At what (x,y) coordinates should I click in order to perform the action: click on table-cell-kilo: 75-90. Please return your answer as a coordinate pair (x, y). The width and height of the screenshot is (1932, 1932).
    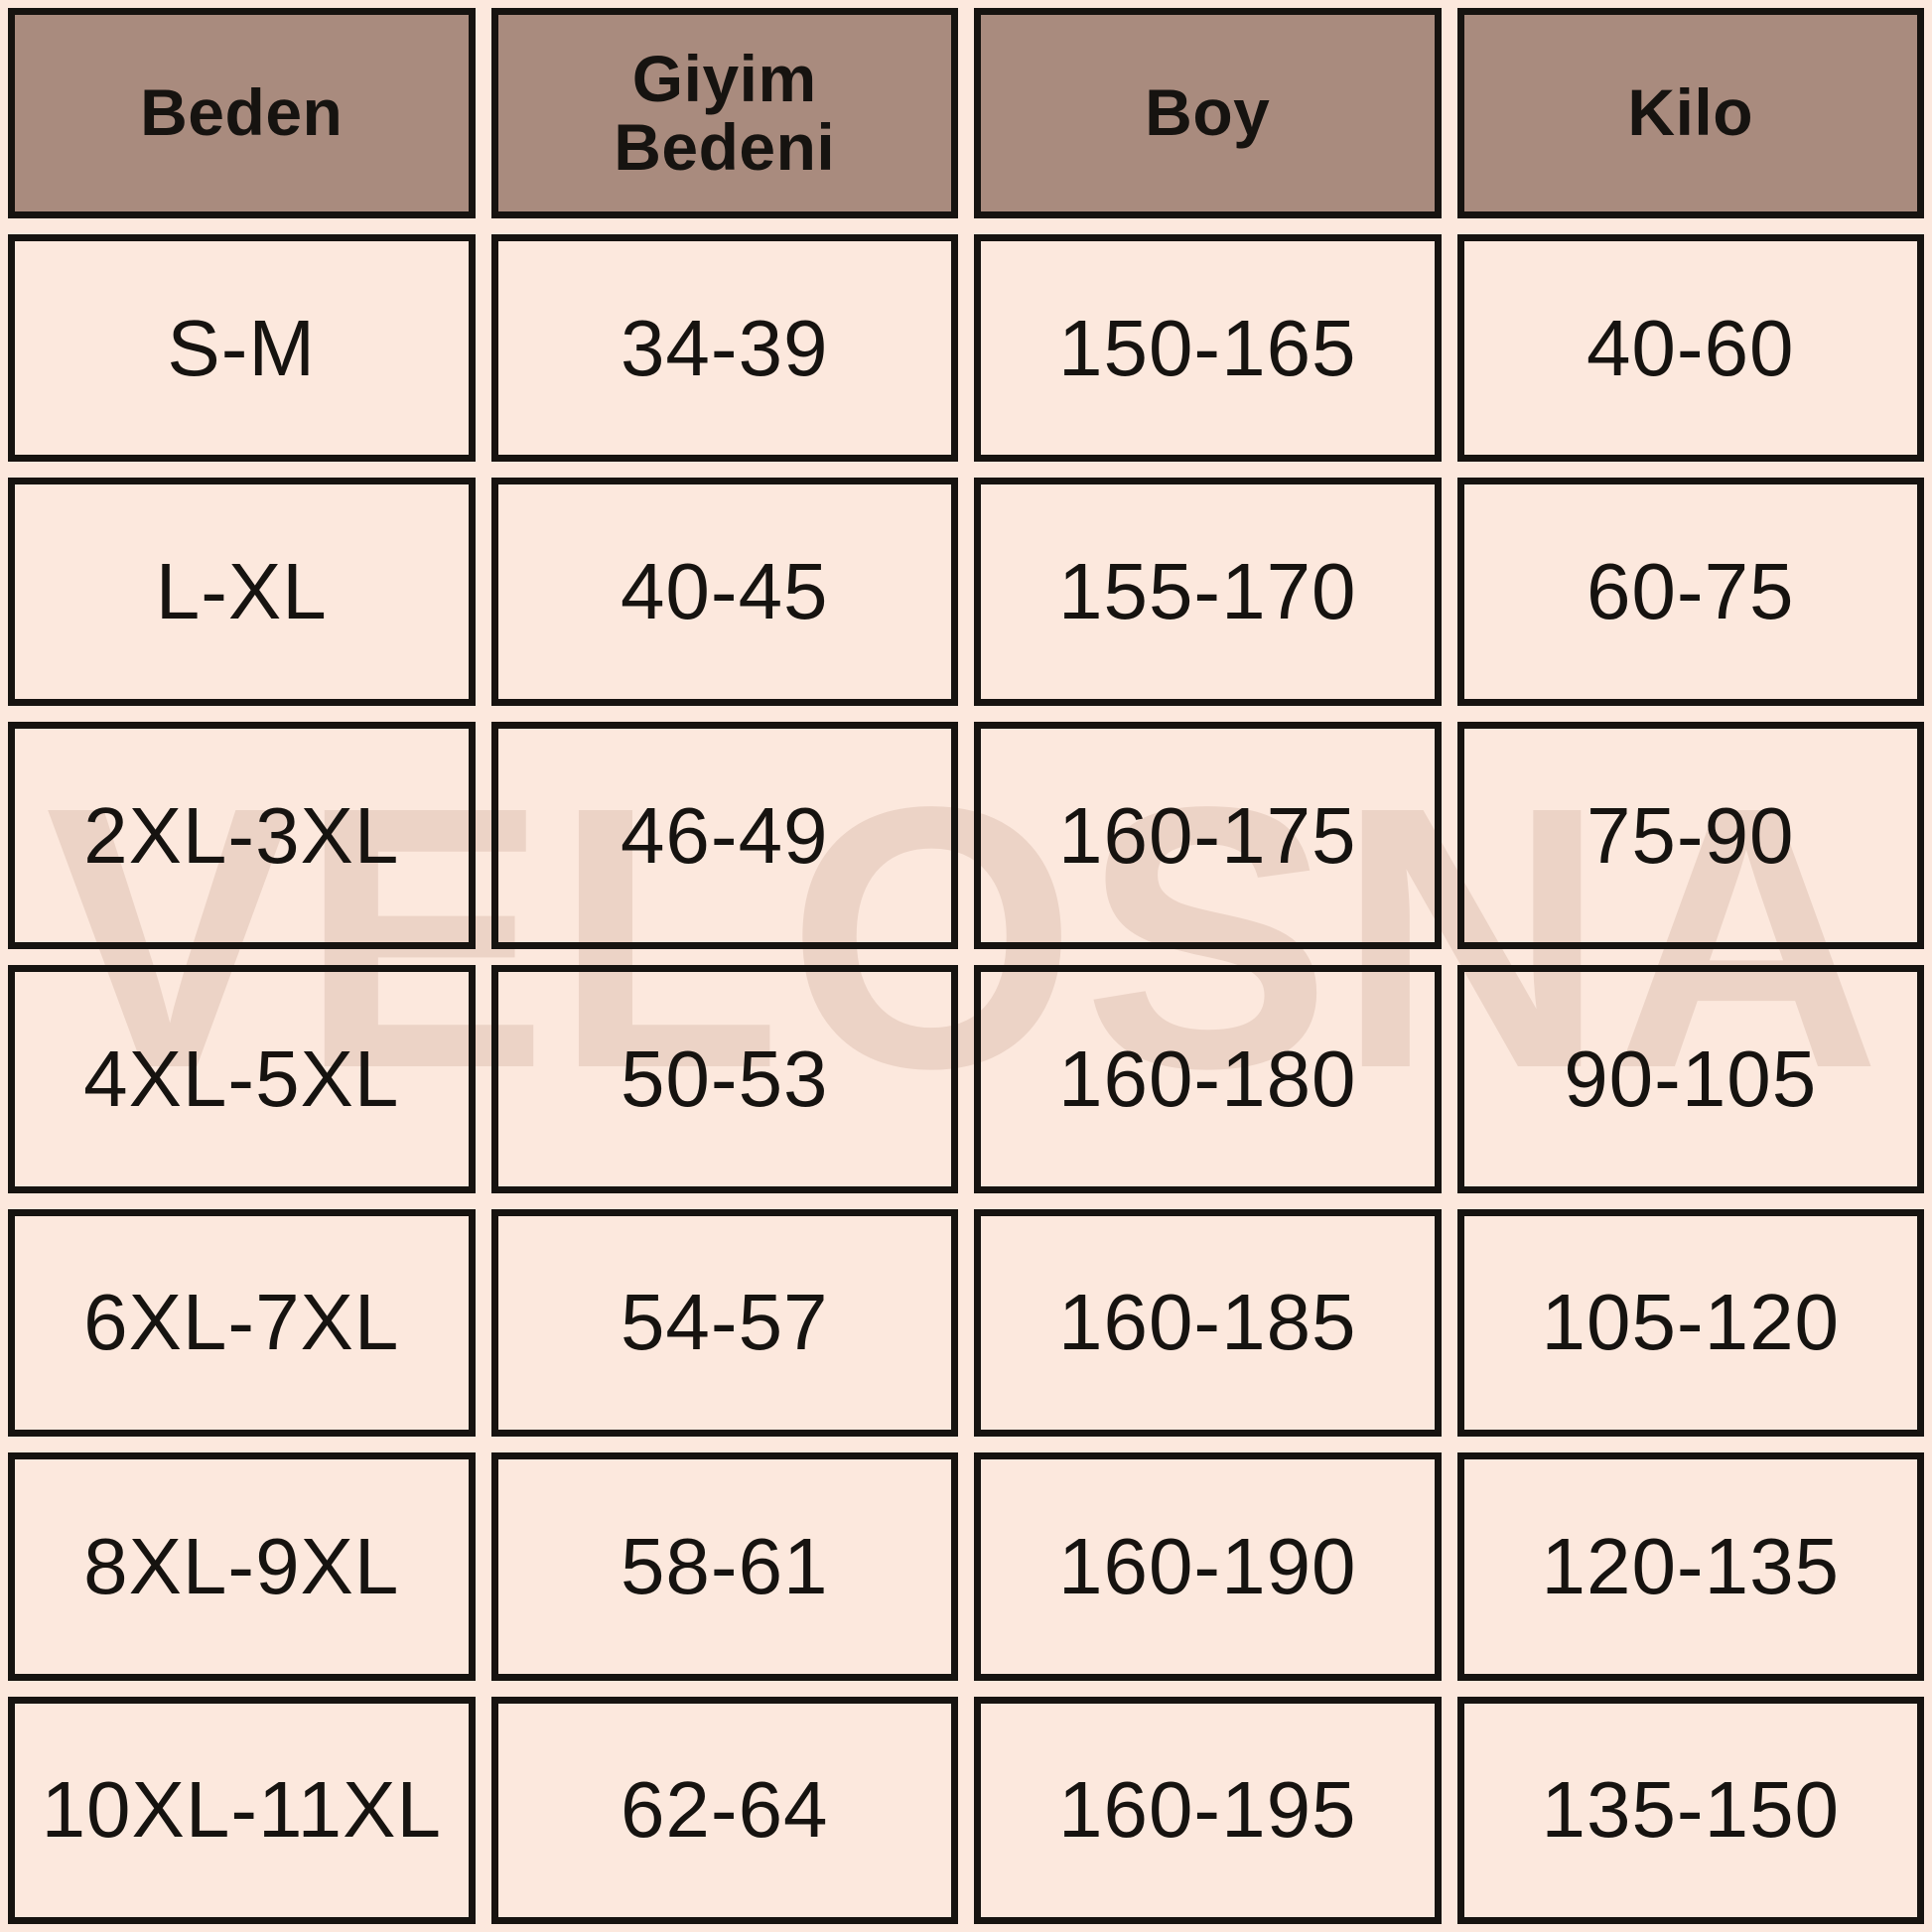
    Looking at the image, I should click on (1690, 836).